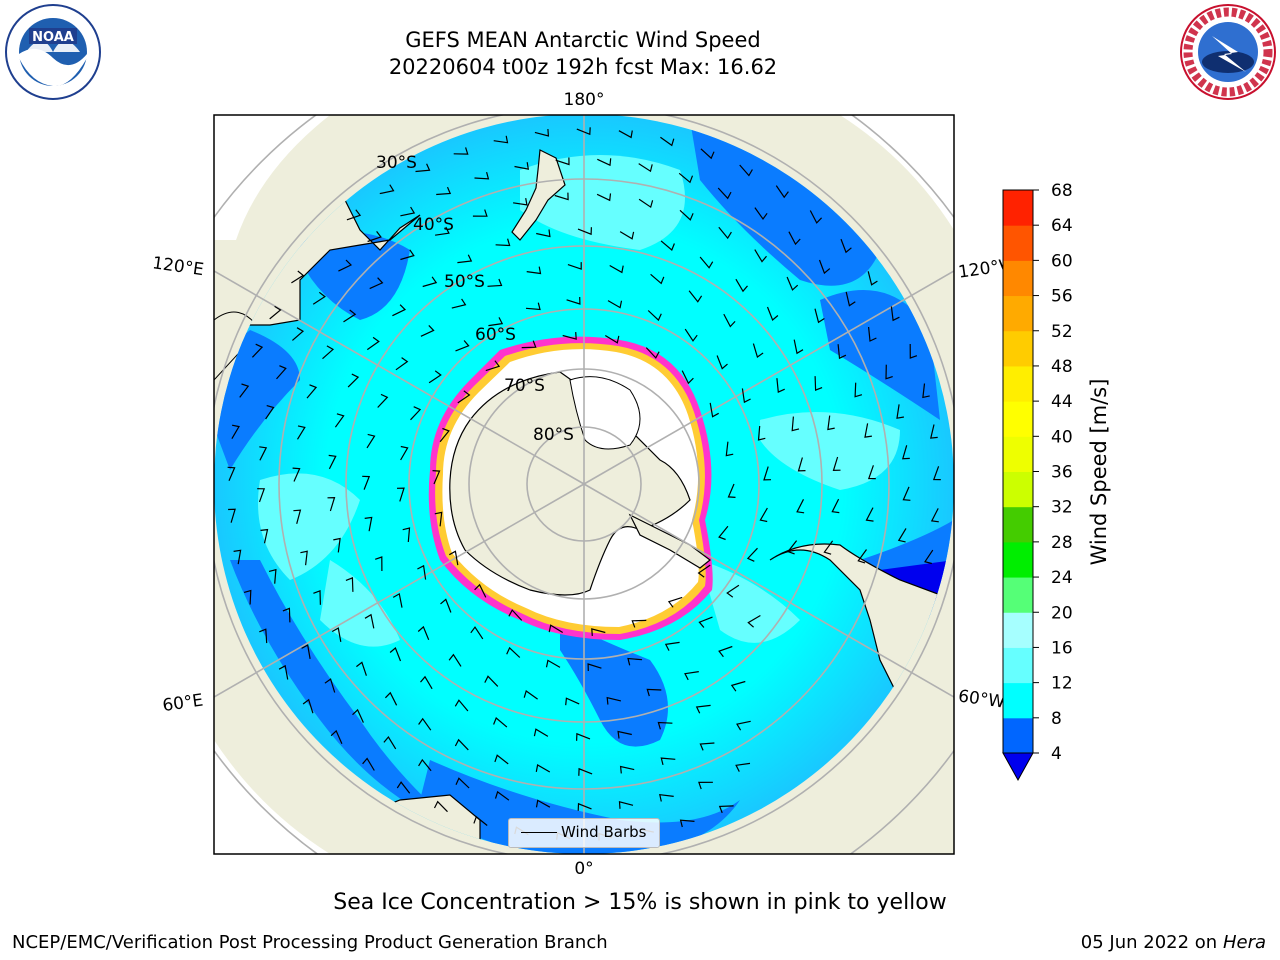 The image size is (1280, 960). Describe the element at coordinates (1056, 719) in the screenshot. I see `colorbar-tick-label: 8` at that location.